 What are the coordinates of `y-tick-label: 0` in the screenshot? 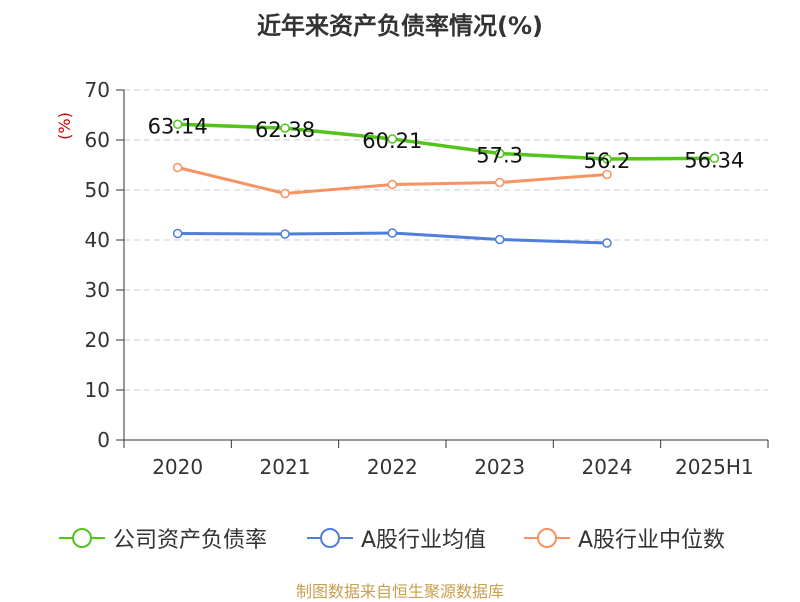 It's located at (103, 440).